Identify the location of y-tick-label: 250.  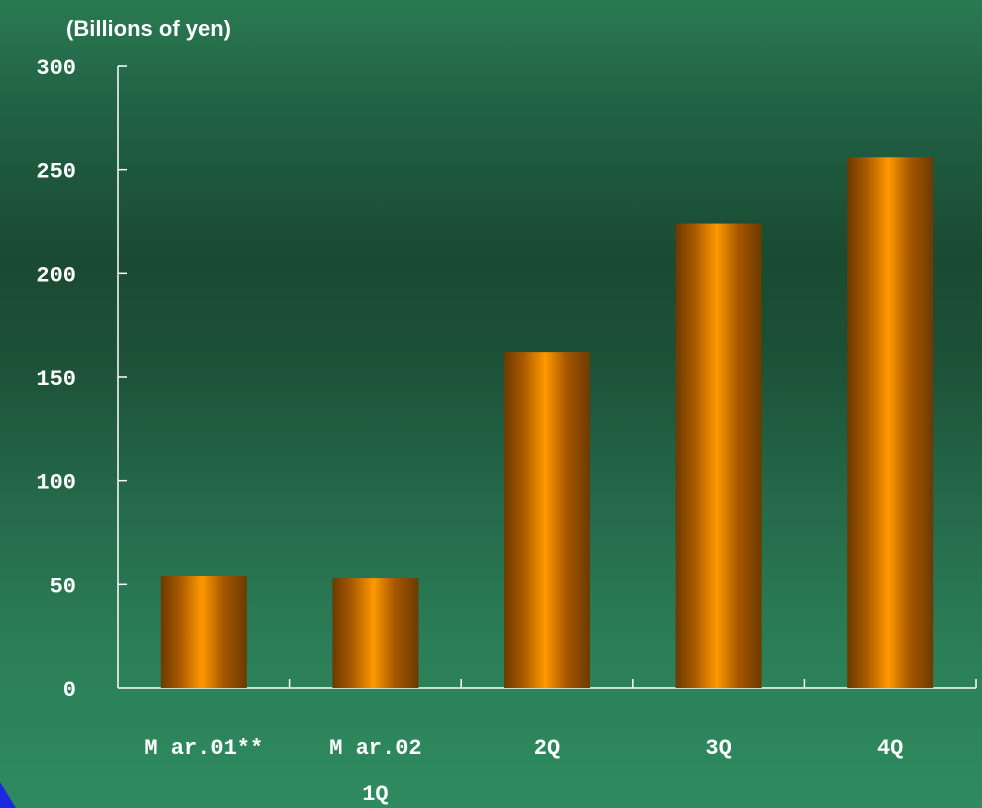
(56, 172).